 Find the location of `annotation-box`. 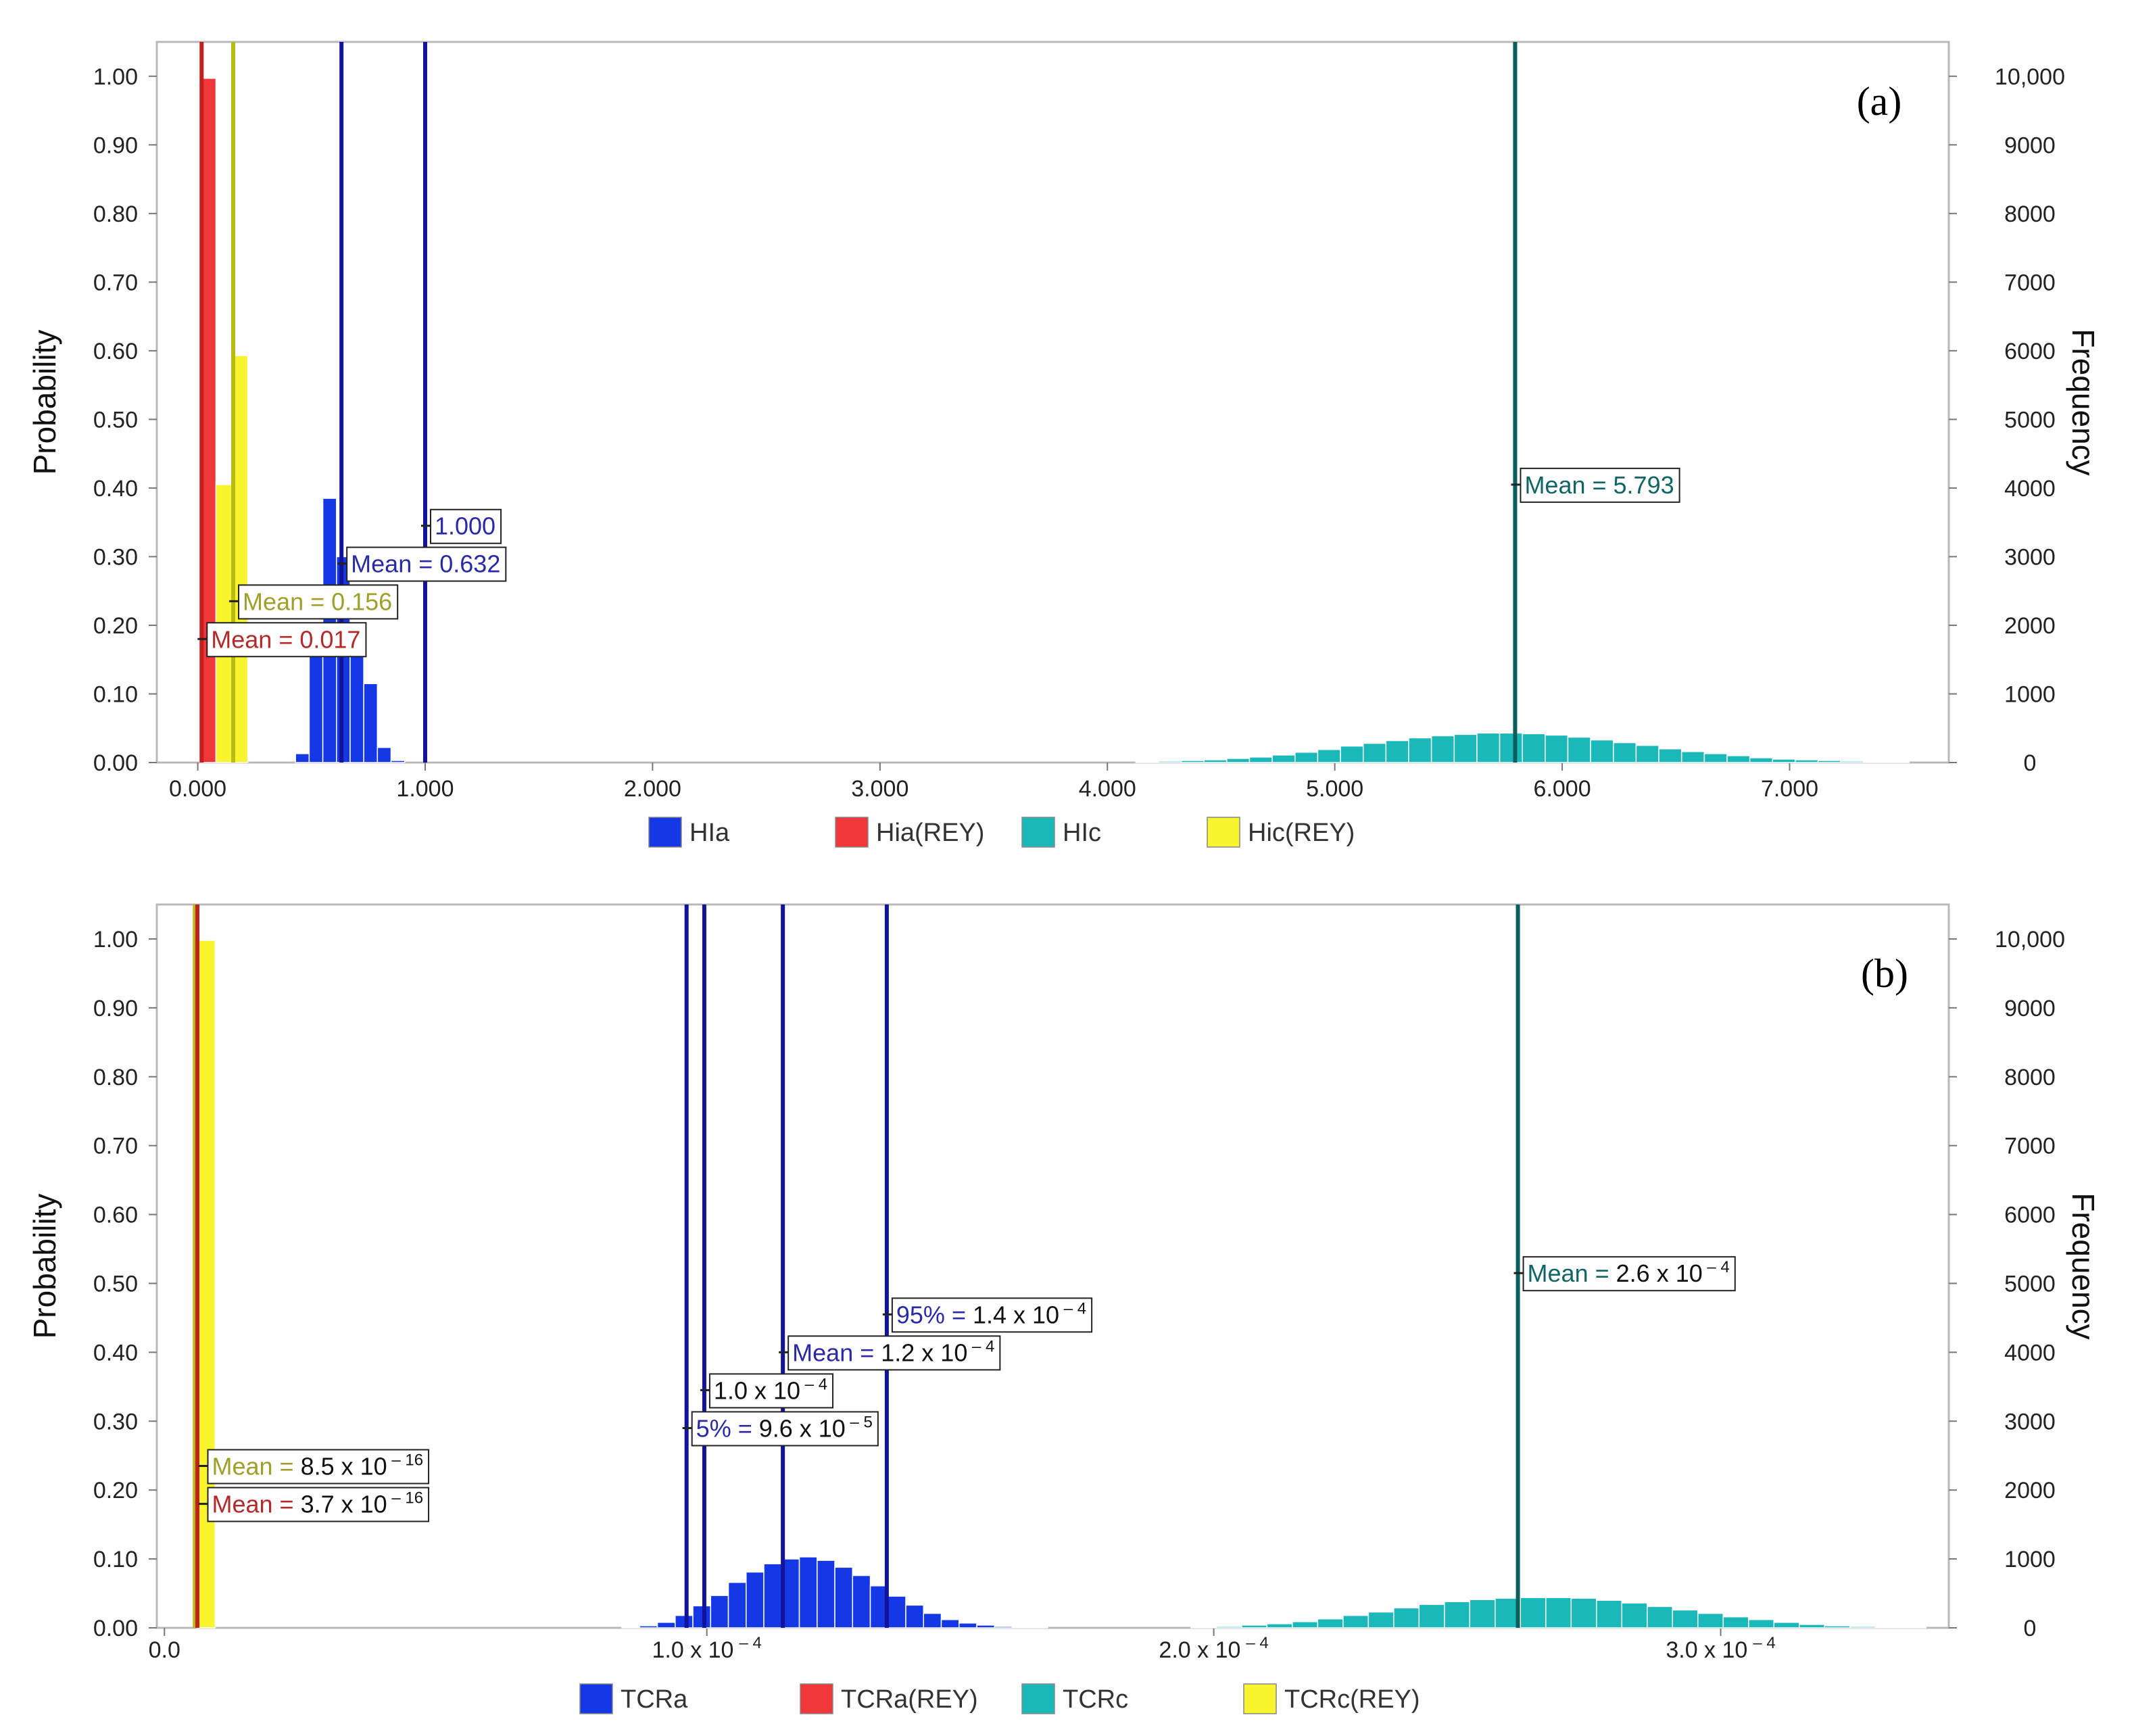

annotation-box is located at coordinates (318, 1504).